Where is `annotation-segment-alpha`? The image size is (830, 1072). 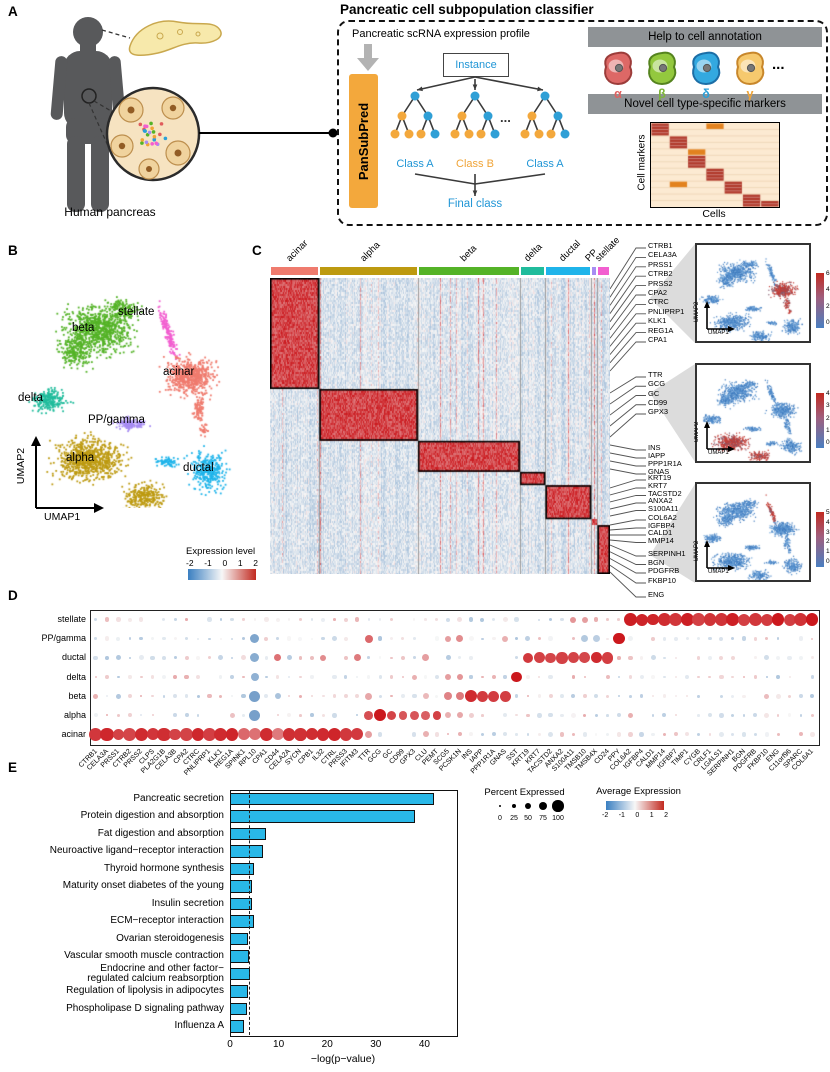 annotation-segment-alpha is located at coordinates (368, 271).